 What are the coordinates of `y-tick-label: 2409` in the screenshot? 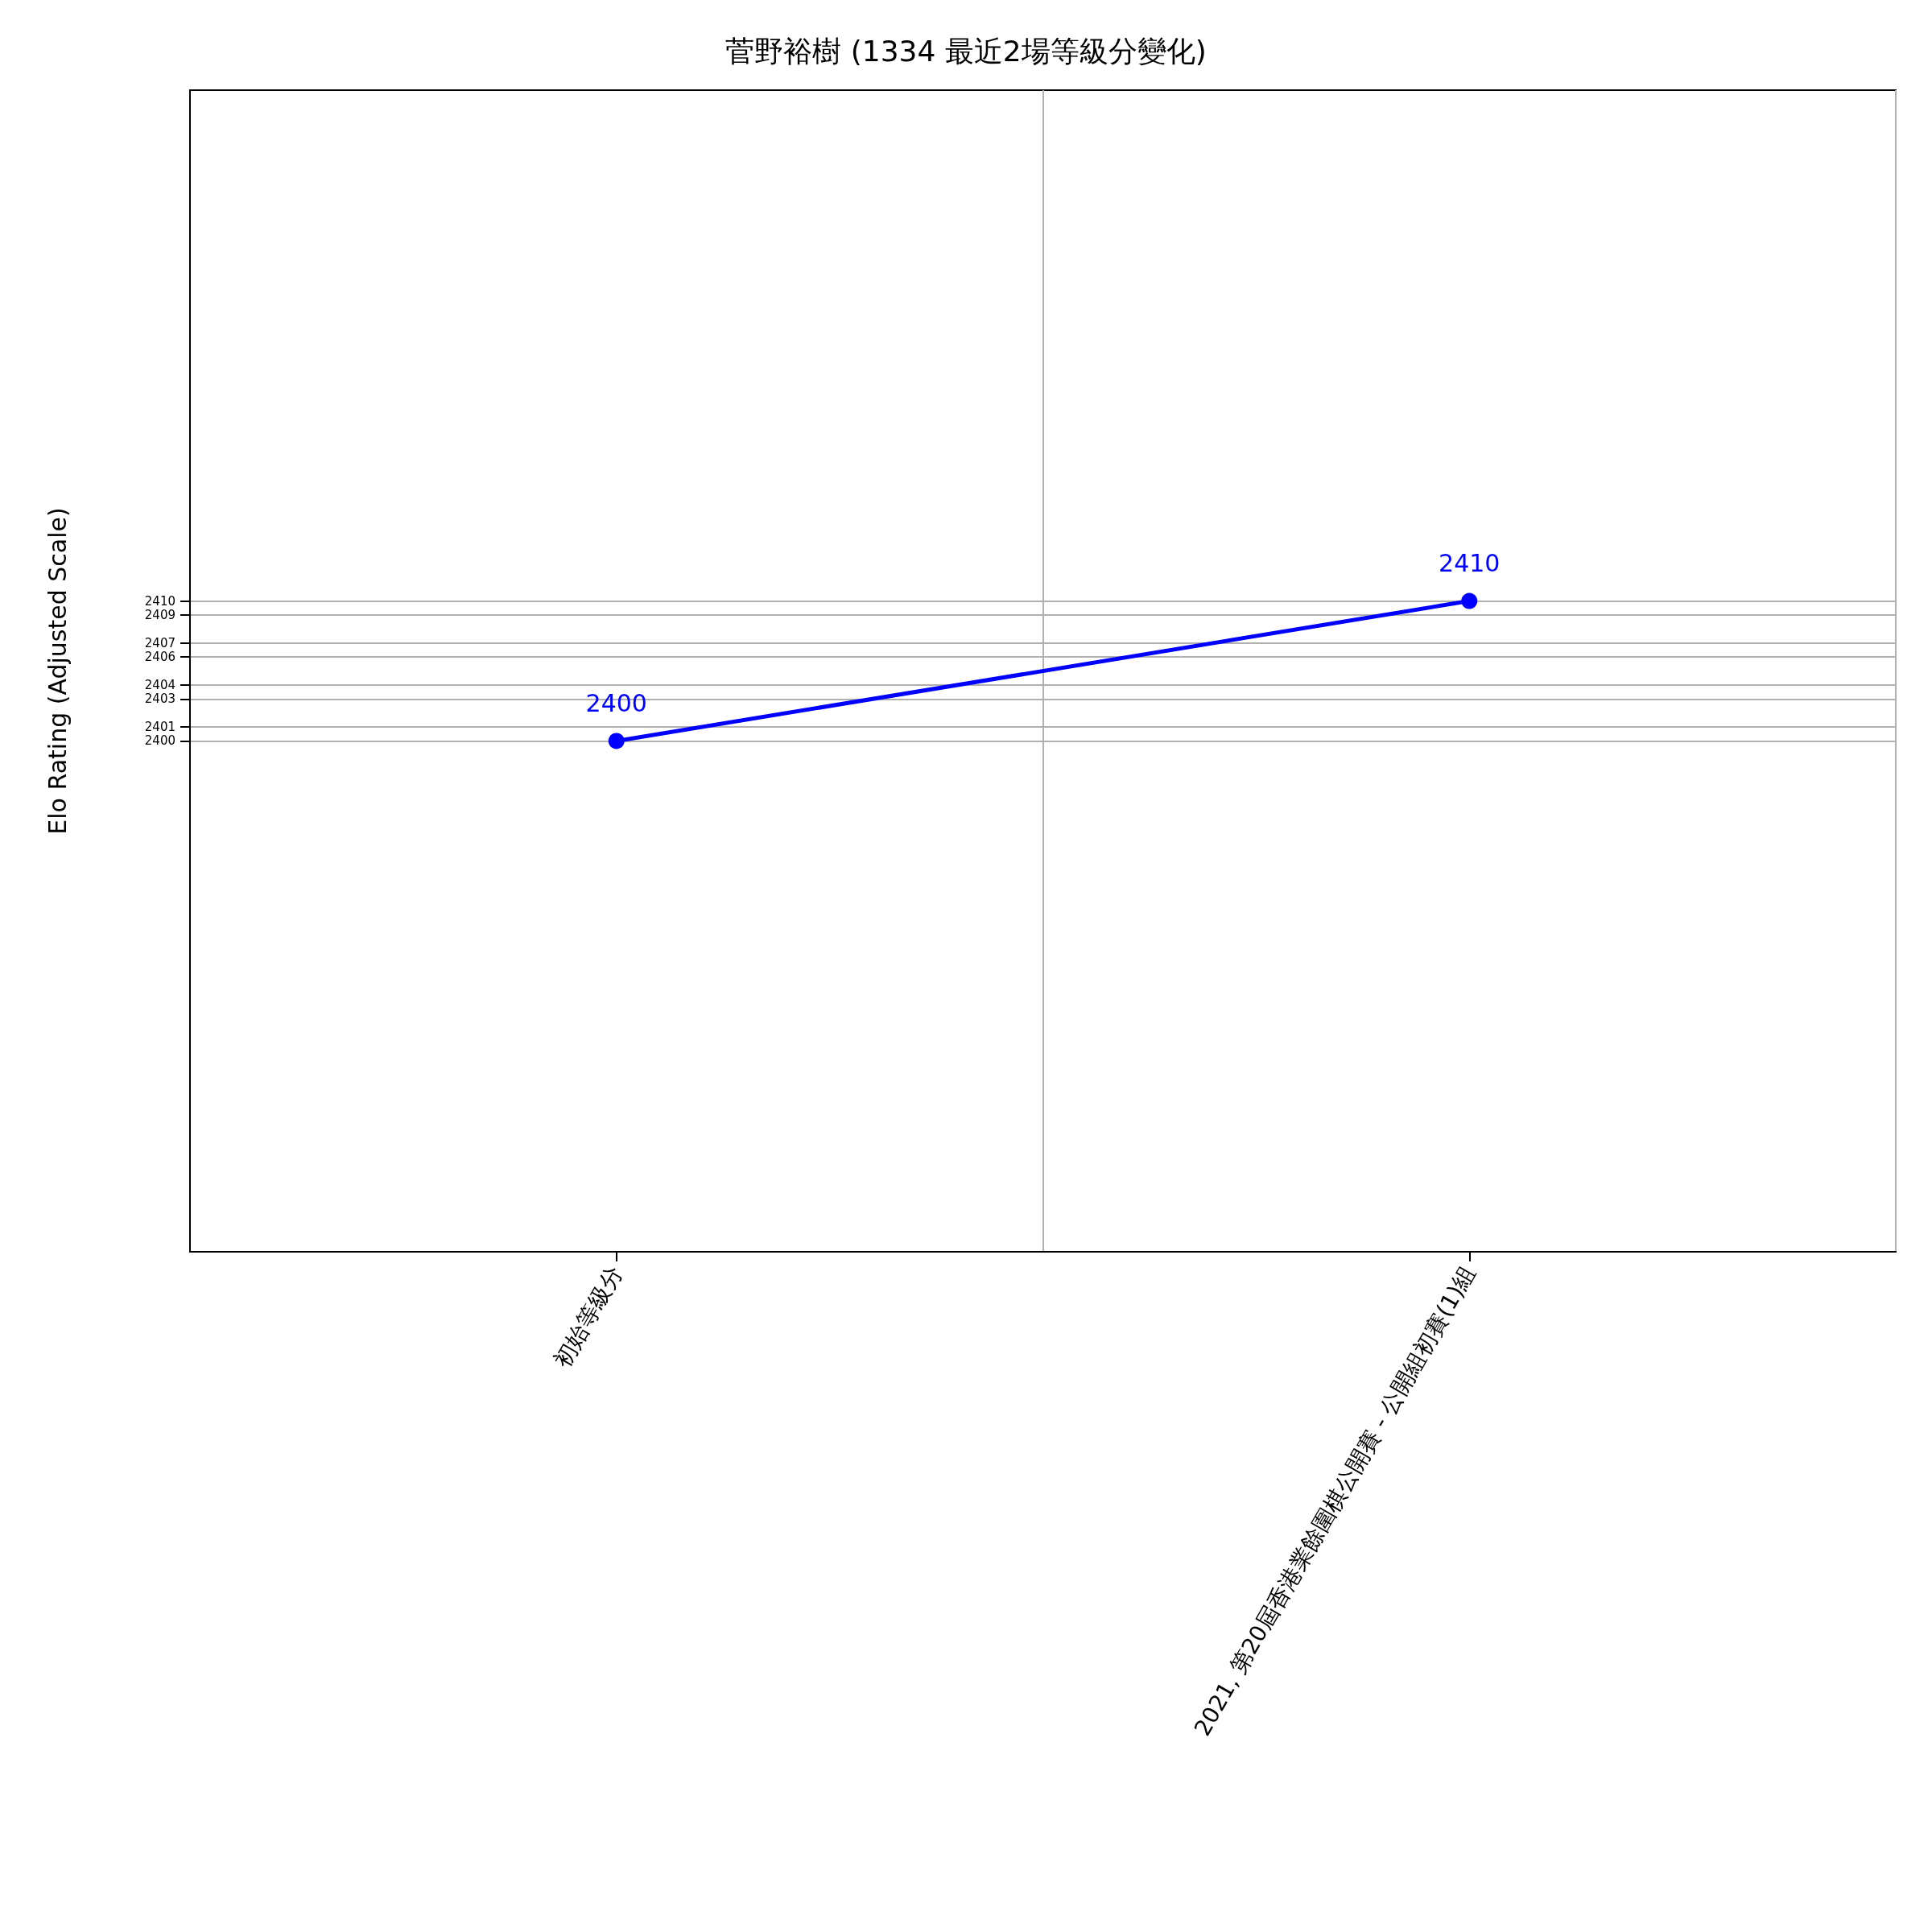 It's located at (159, 614).